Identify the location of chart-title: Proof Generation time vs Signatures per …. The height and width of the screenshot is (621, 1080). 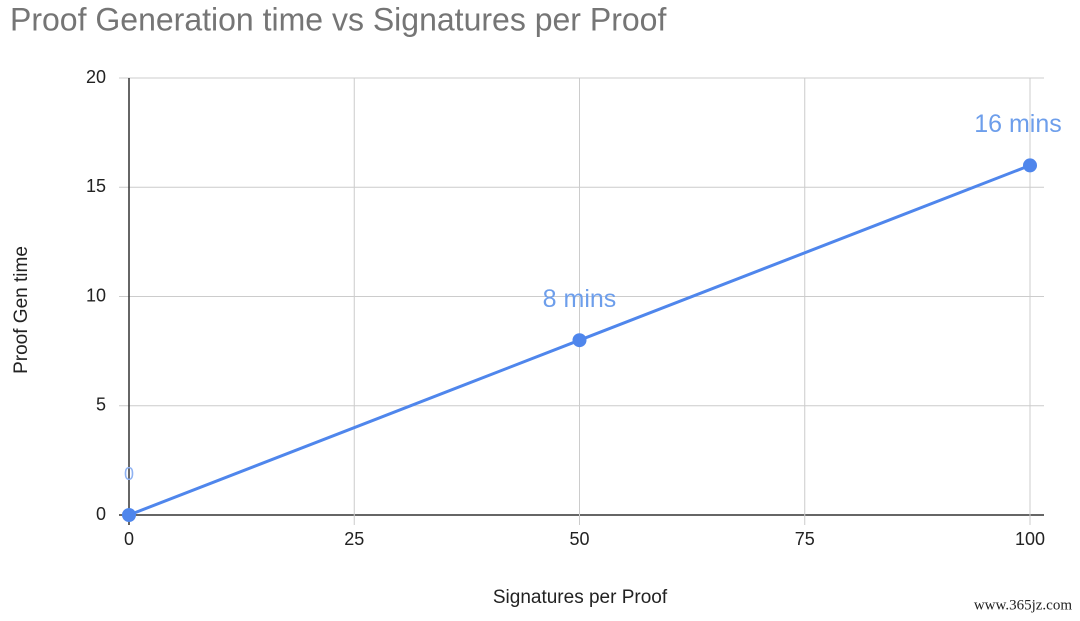
(338, 19).